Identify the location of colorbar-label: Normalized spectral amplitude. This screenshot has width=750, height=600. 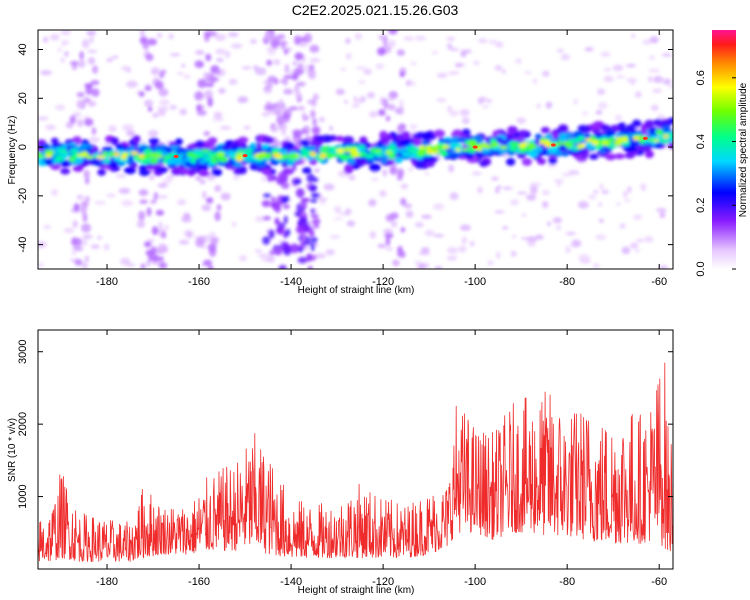
(743, 149).